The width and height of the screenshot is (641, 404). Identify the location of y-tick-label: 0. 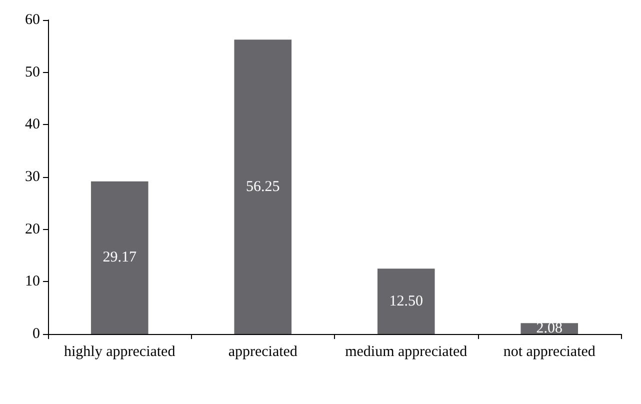
(36, 334).